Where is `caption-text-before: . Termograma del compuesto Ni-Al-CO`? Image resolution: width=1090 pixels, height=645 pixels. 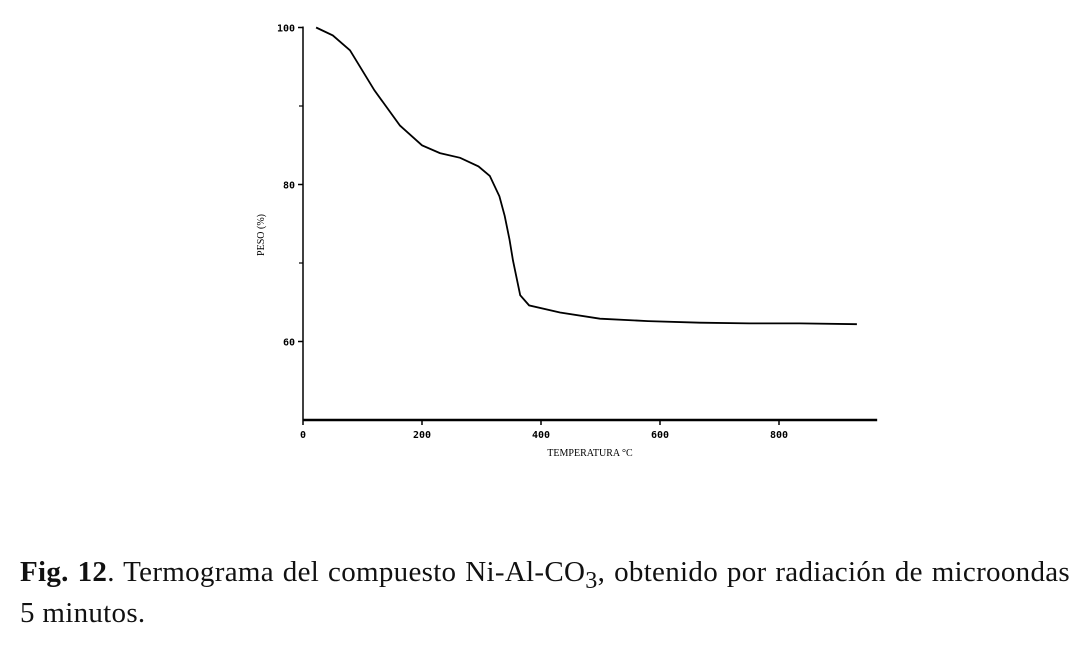 caption-text-before: . Termograma del compuesto Ni-Al-CO is located at coordinates (346, 572).